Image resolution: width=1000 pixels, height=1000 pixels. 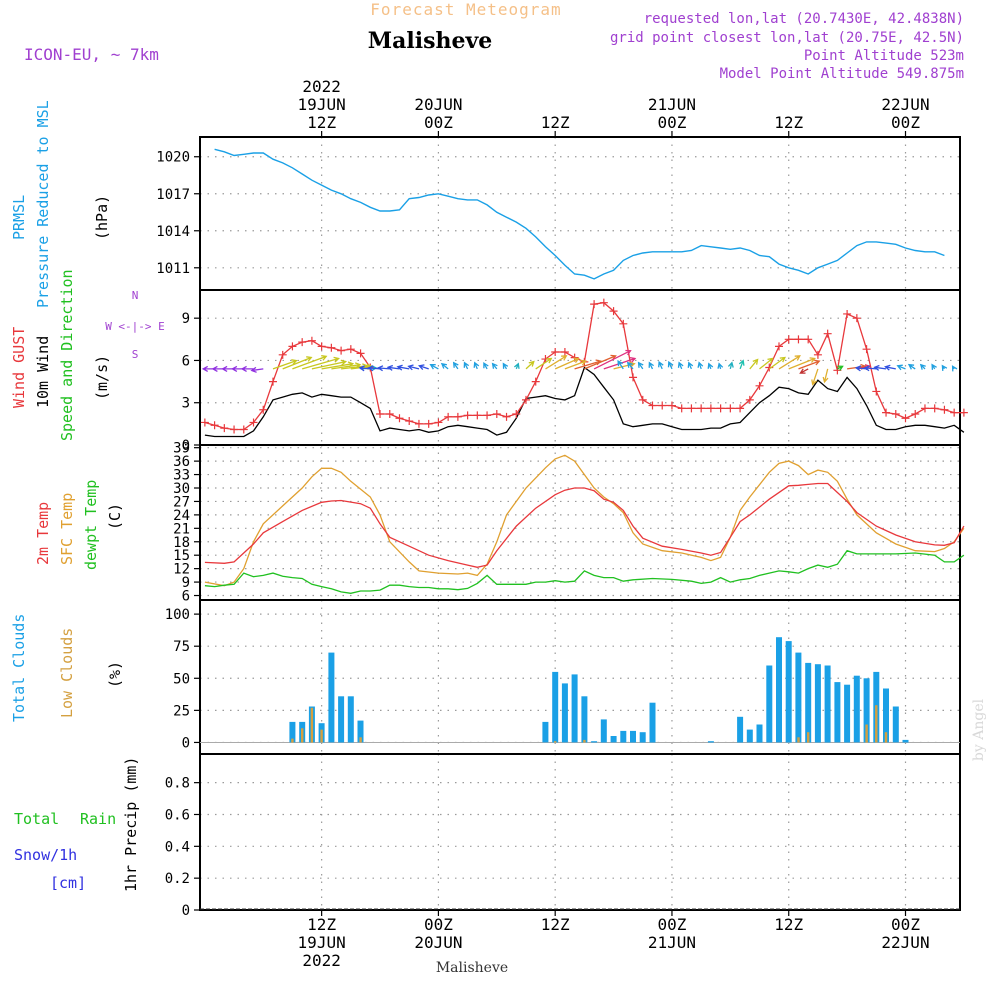 What do you see at coordinates (181, 570) in the screenshot?
I see `y-tick-label: 12` at bounding box center [181, 570].